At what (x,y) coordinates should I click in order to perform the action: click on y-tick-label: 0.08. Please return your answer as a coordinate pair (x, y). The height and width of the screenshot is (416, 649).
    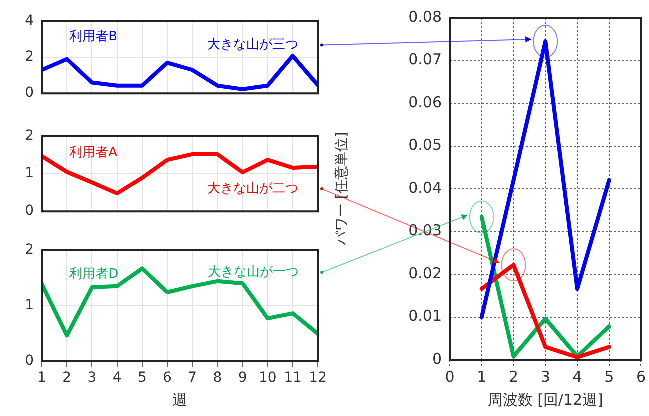
    Looking at the image, I should click on (425, 17).